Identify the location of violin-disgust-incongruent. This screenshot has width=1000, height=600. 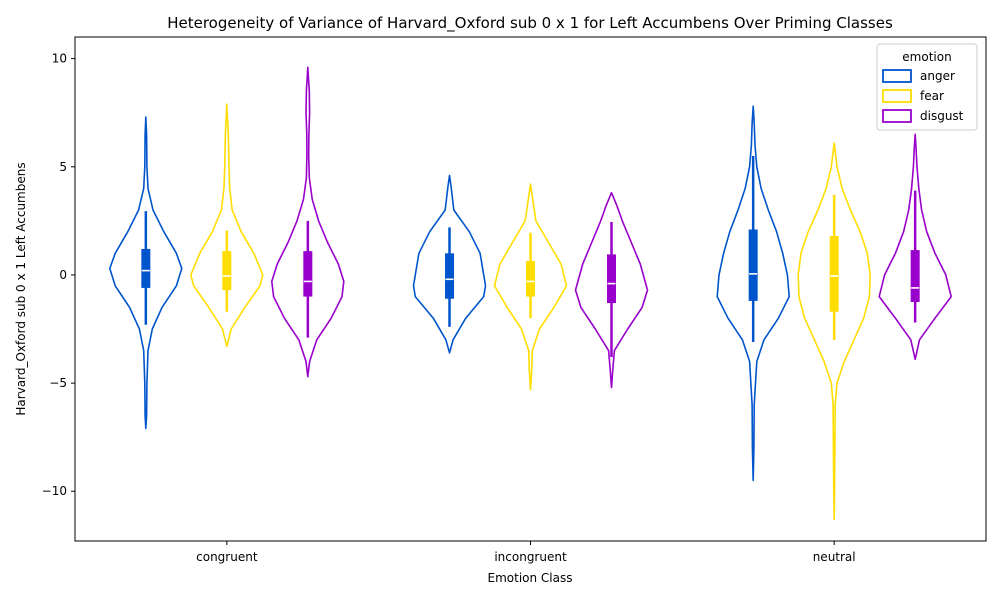
(611, 290).